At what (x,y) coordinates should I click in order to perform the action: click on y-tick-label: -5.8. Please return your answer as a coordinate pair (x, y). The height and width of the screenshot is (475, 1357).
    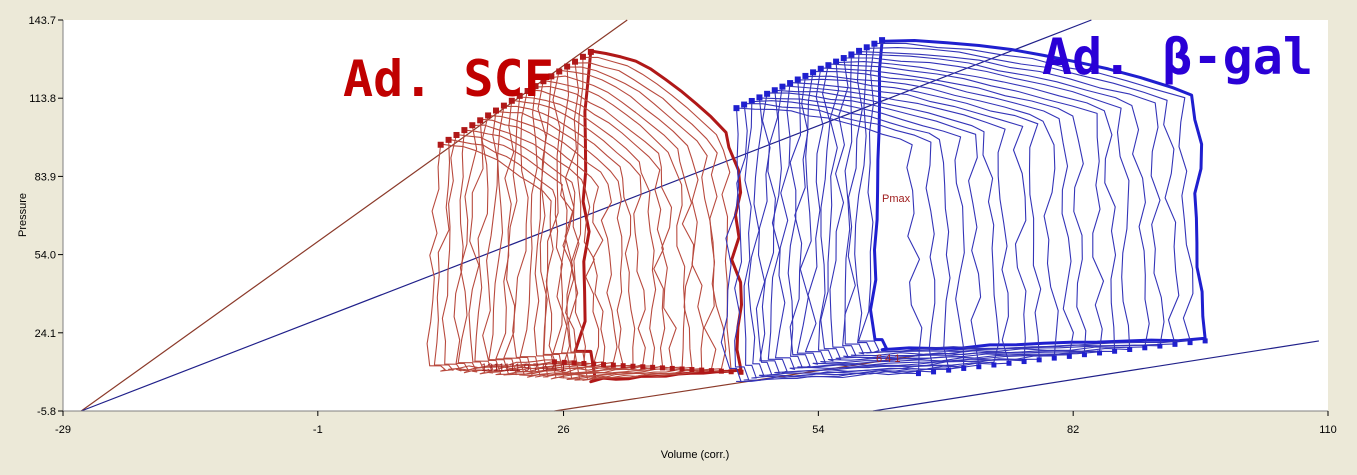
    Looking at the image, I should click on (46, 412).